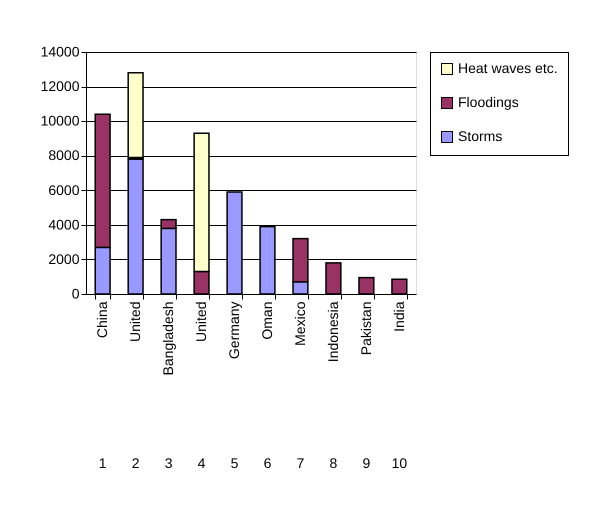  I want to click on x-tick-label: Mexico, so click(300, 323).